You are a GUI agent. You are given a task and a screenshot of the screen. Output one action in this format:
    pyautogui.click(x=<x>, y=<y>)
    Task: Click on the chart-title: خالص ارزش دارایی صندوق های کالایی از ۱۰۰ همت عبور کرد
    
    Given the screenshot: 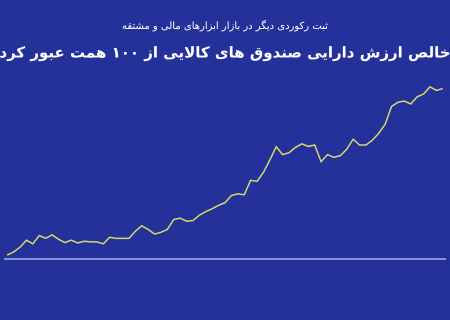 What is the action you would take?
    pyautogui.click(x=225, y=52)
    